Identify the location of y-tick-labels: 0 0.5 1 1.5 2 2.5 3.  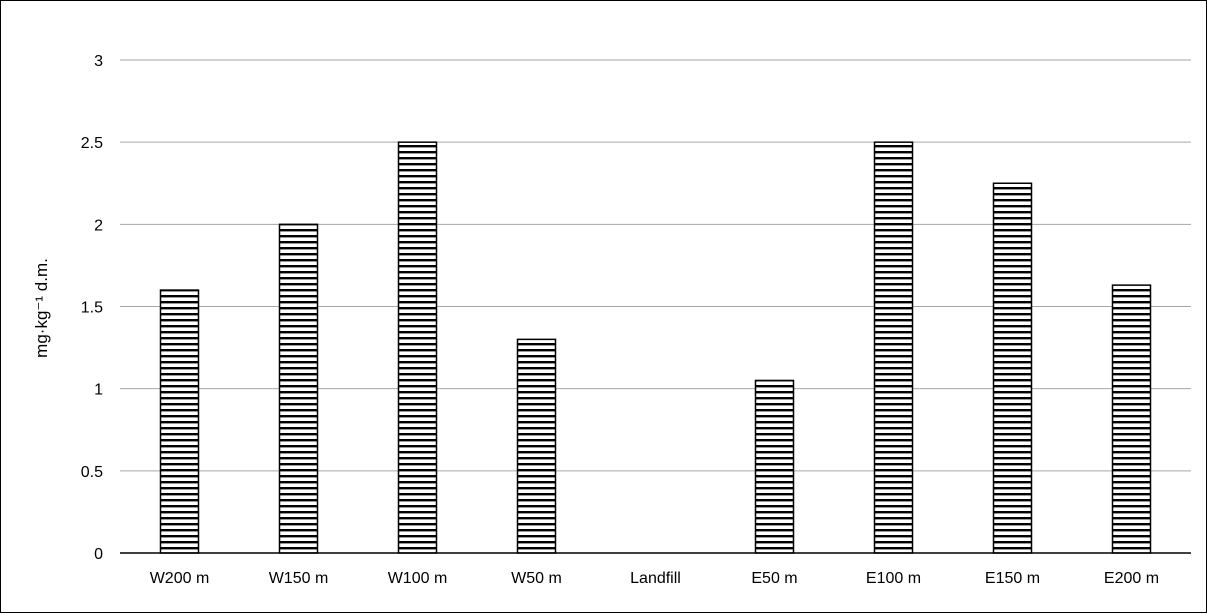
(92, 308).